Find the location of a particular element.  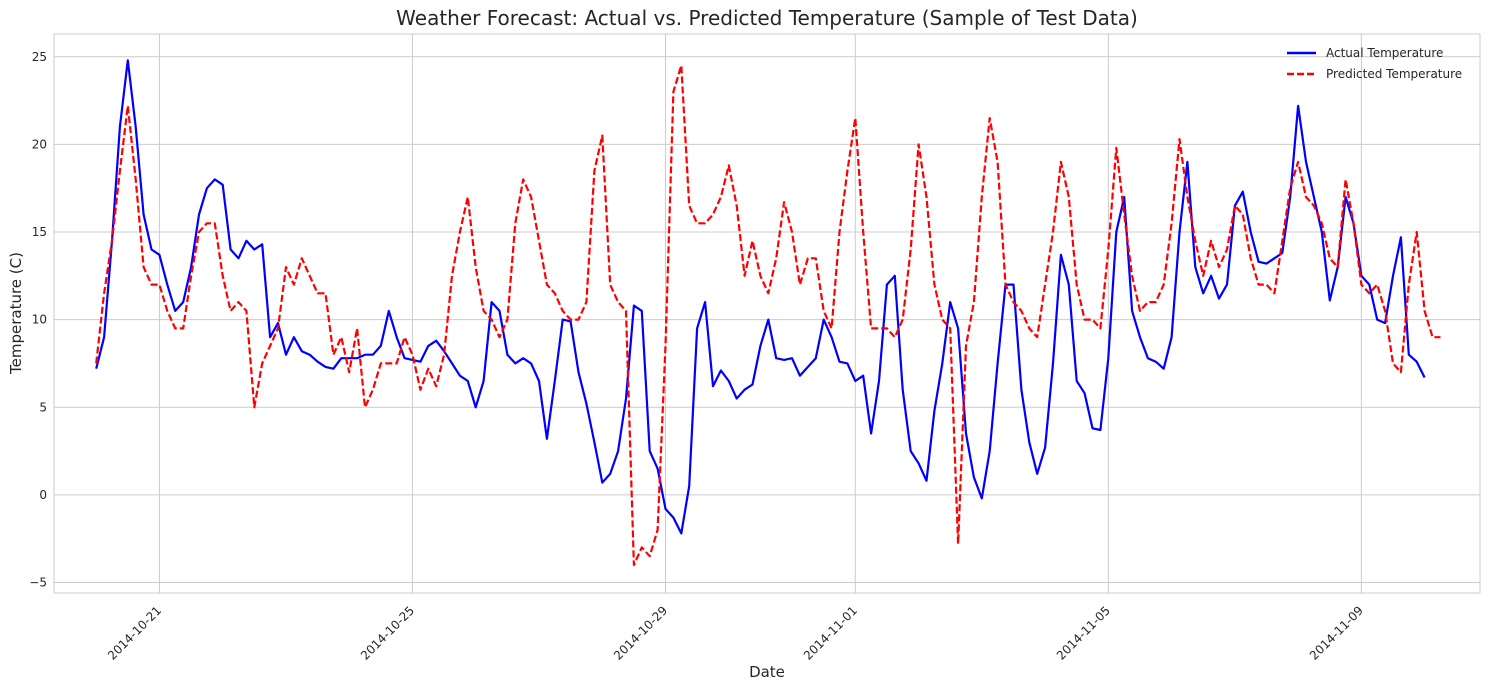

x-tick-label: 2014-11-01 is located at coordinates (830, 632).